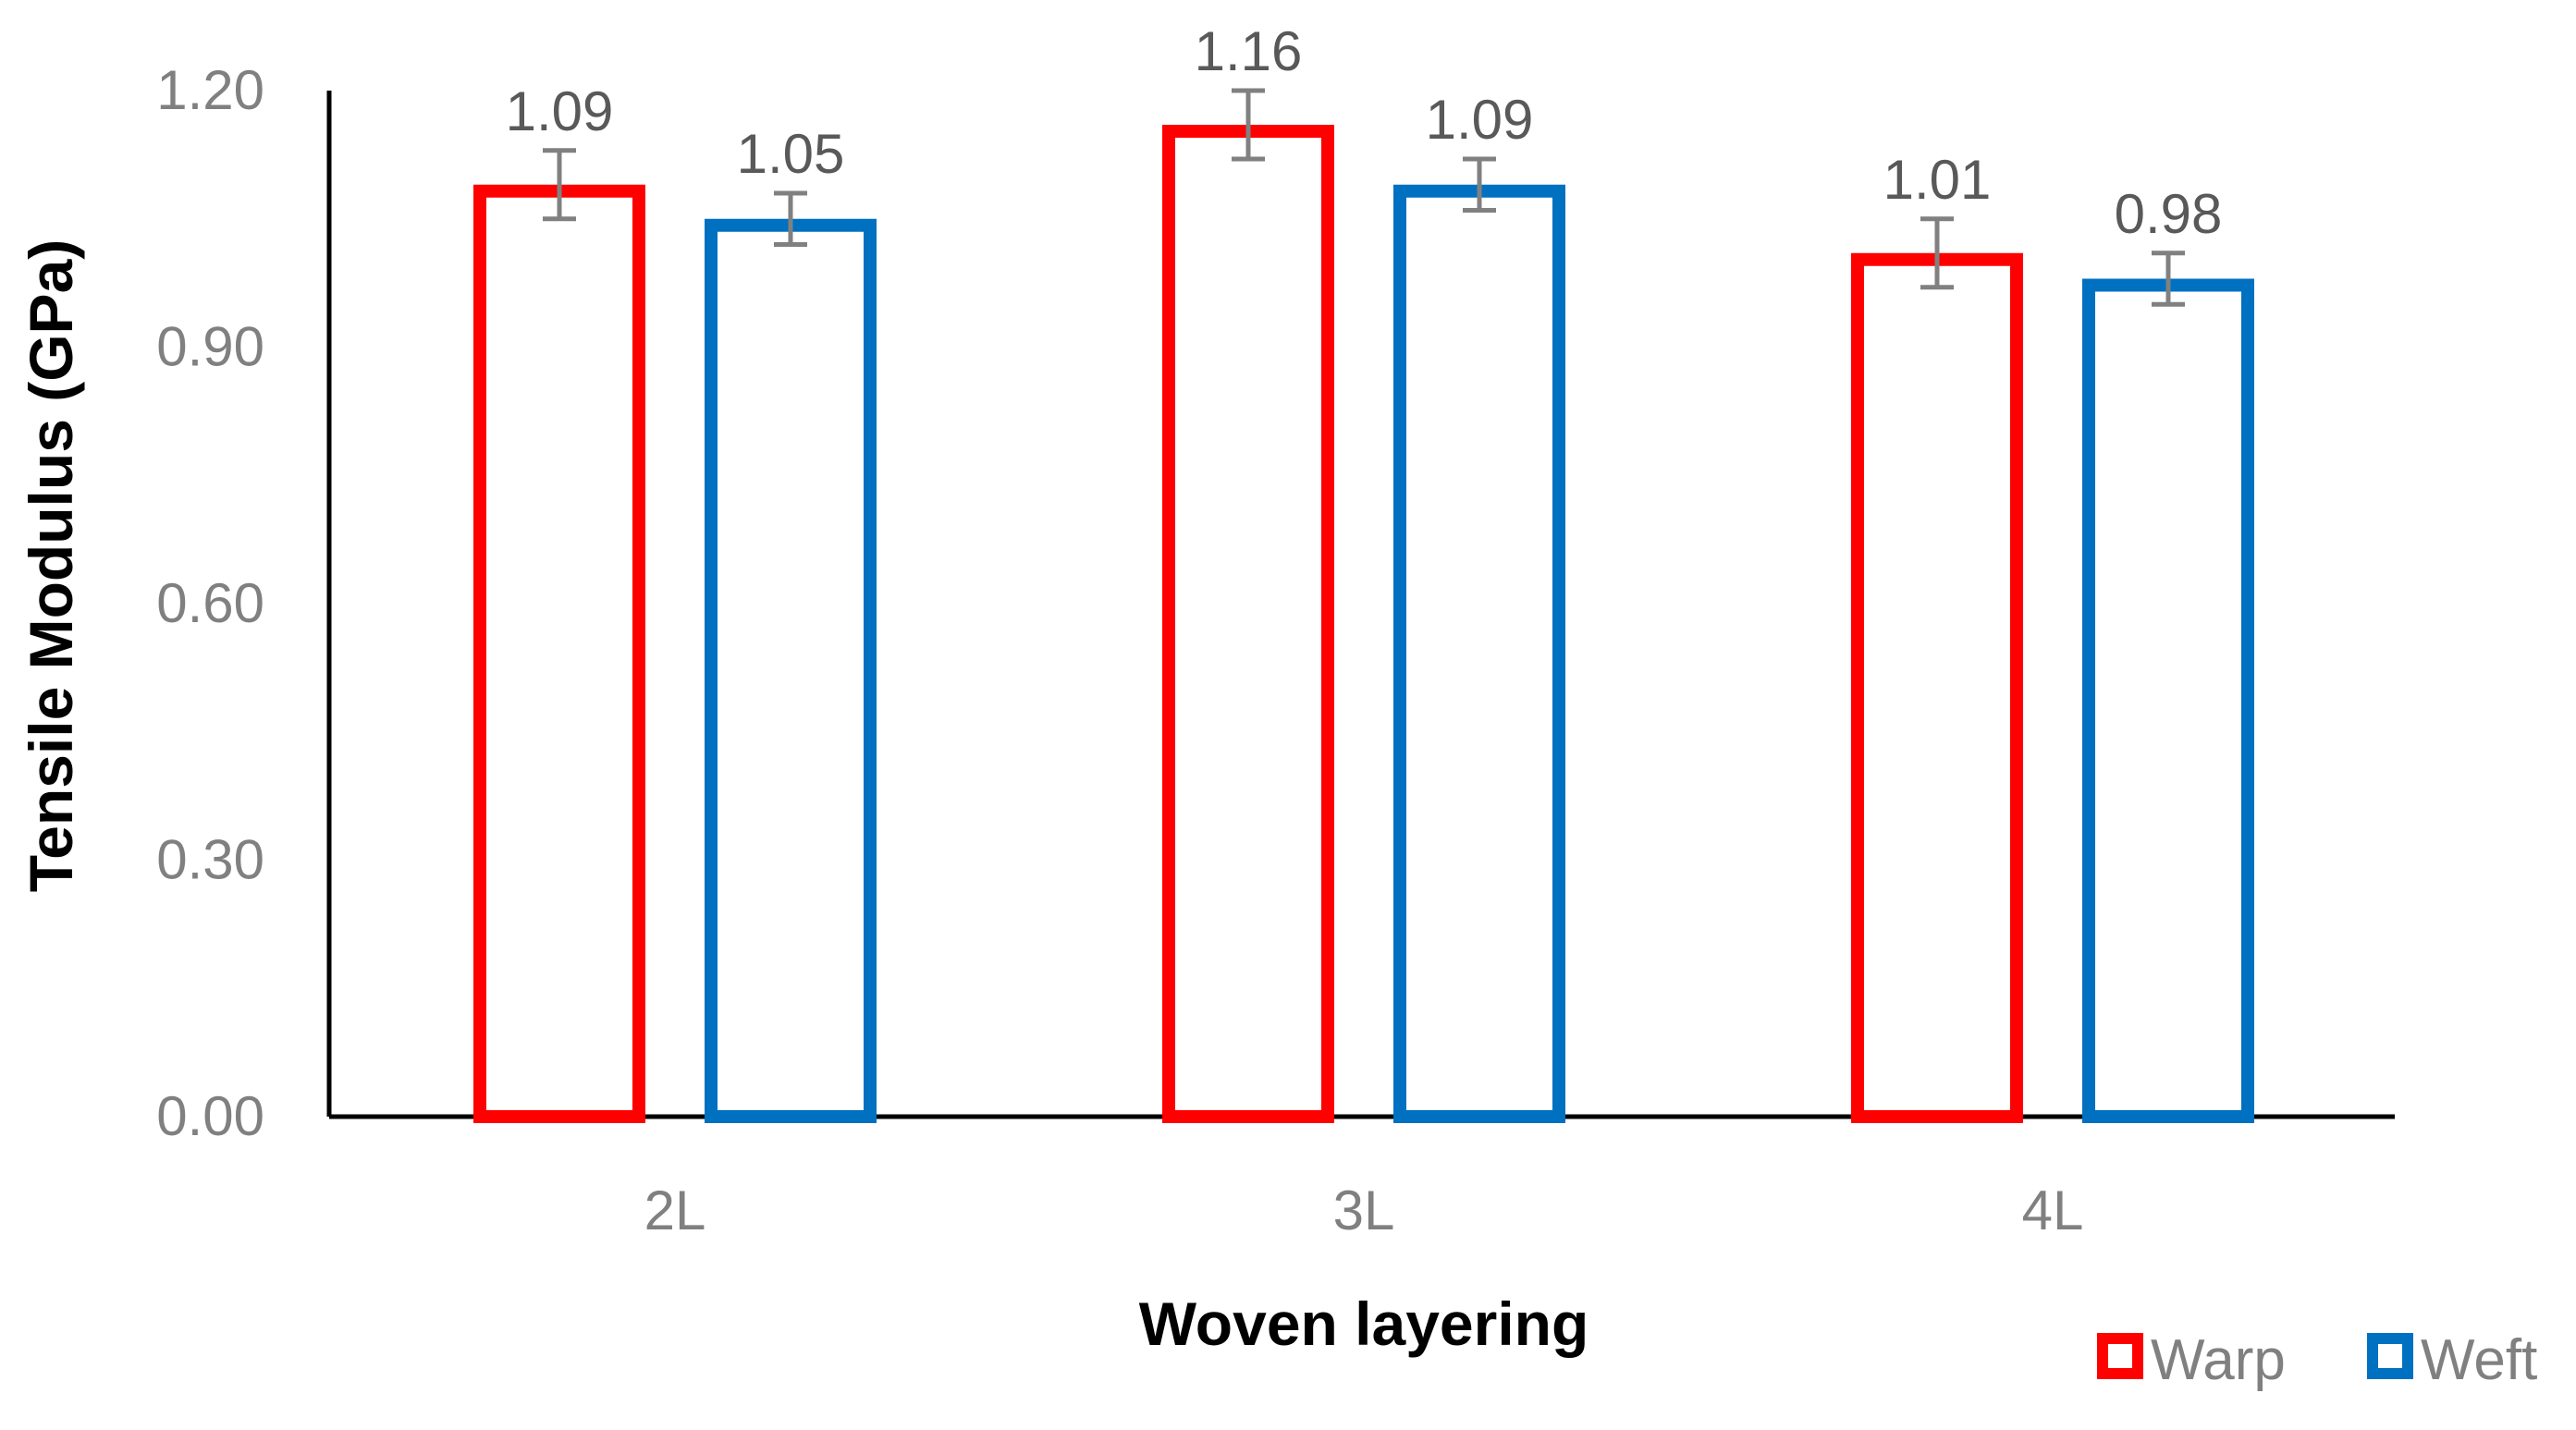 This screenshot has width=2576, height=1430. I want to click on y-tick-label: 1.20, so click(210, 90).